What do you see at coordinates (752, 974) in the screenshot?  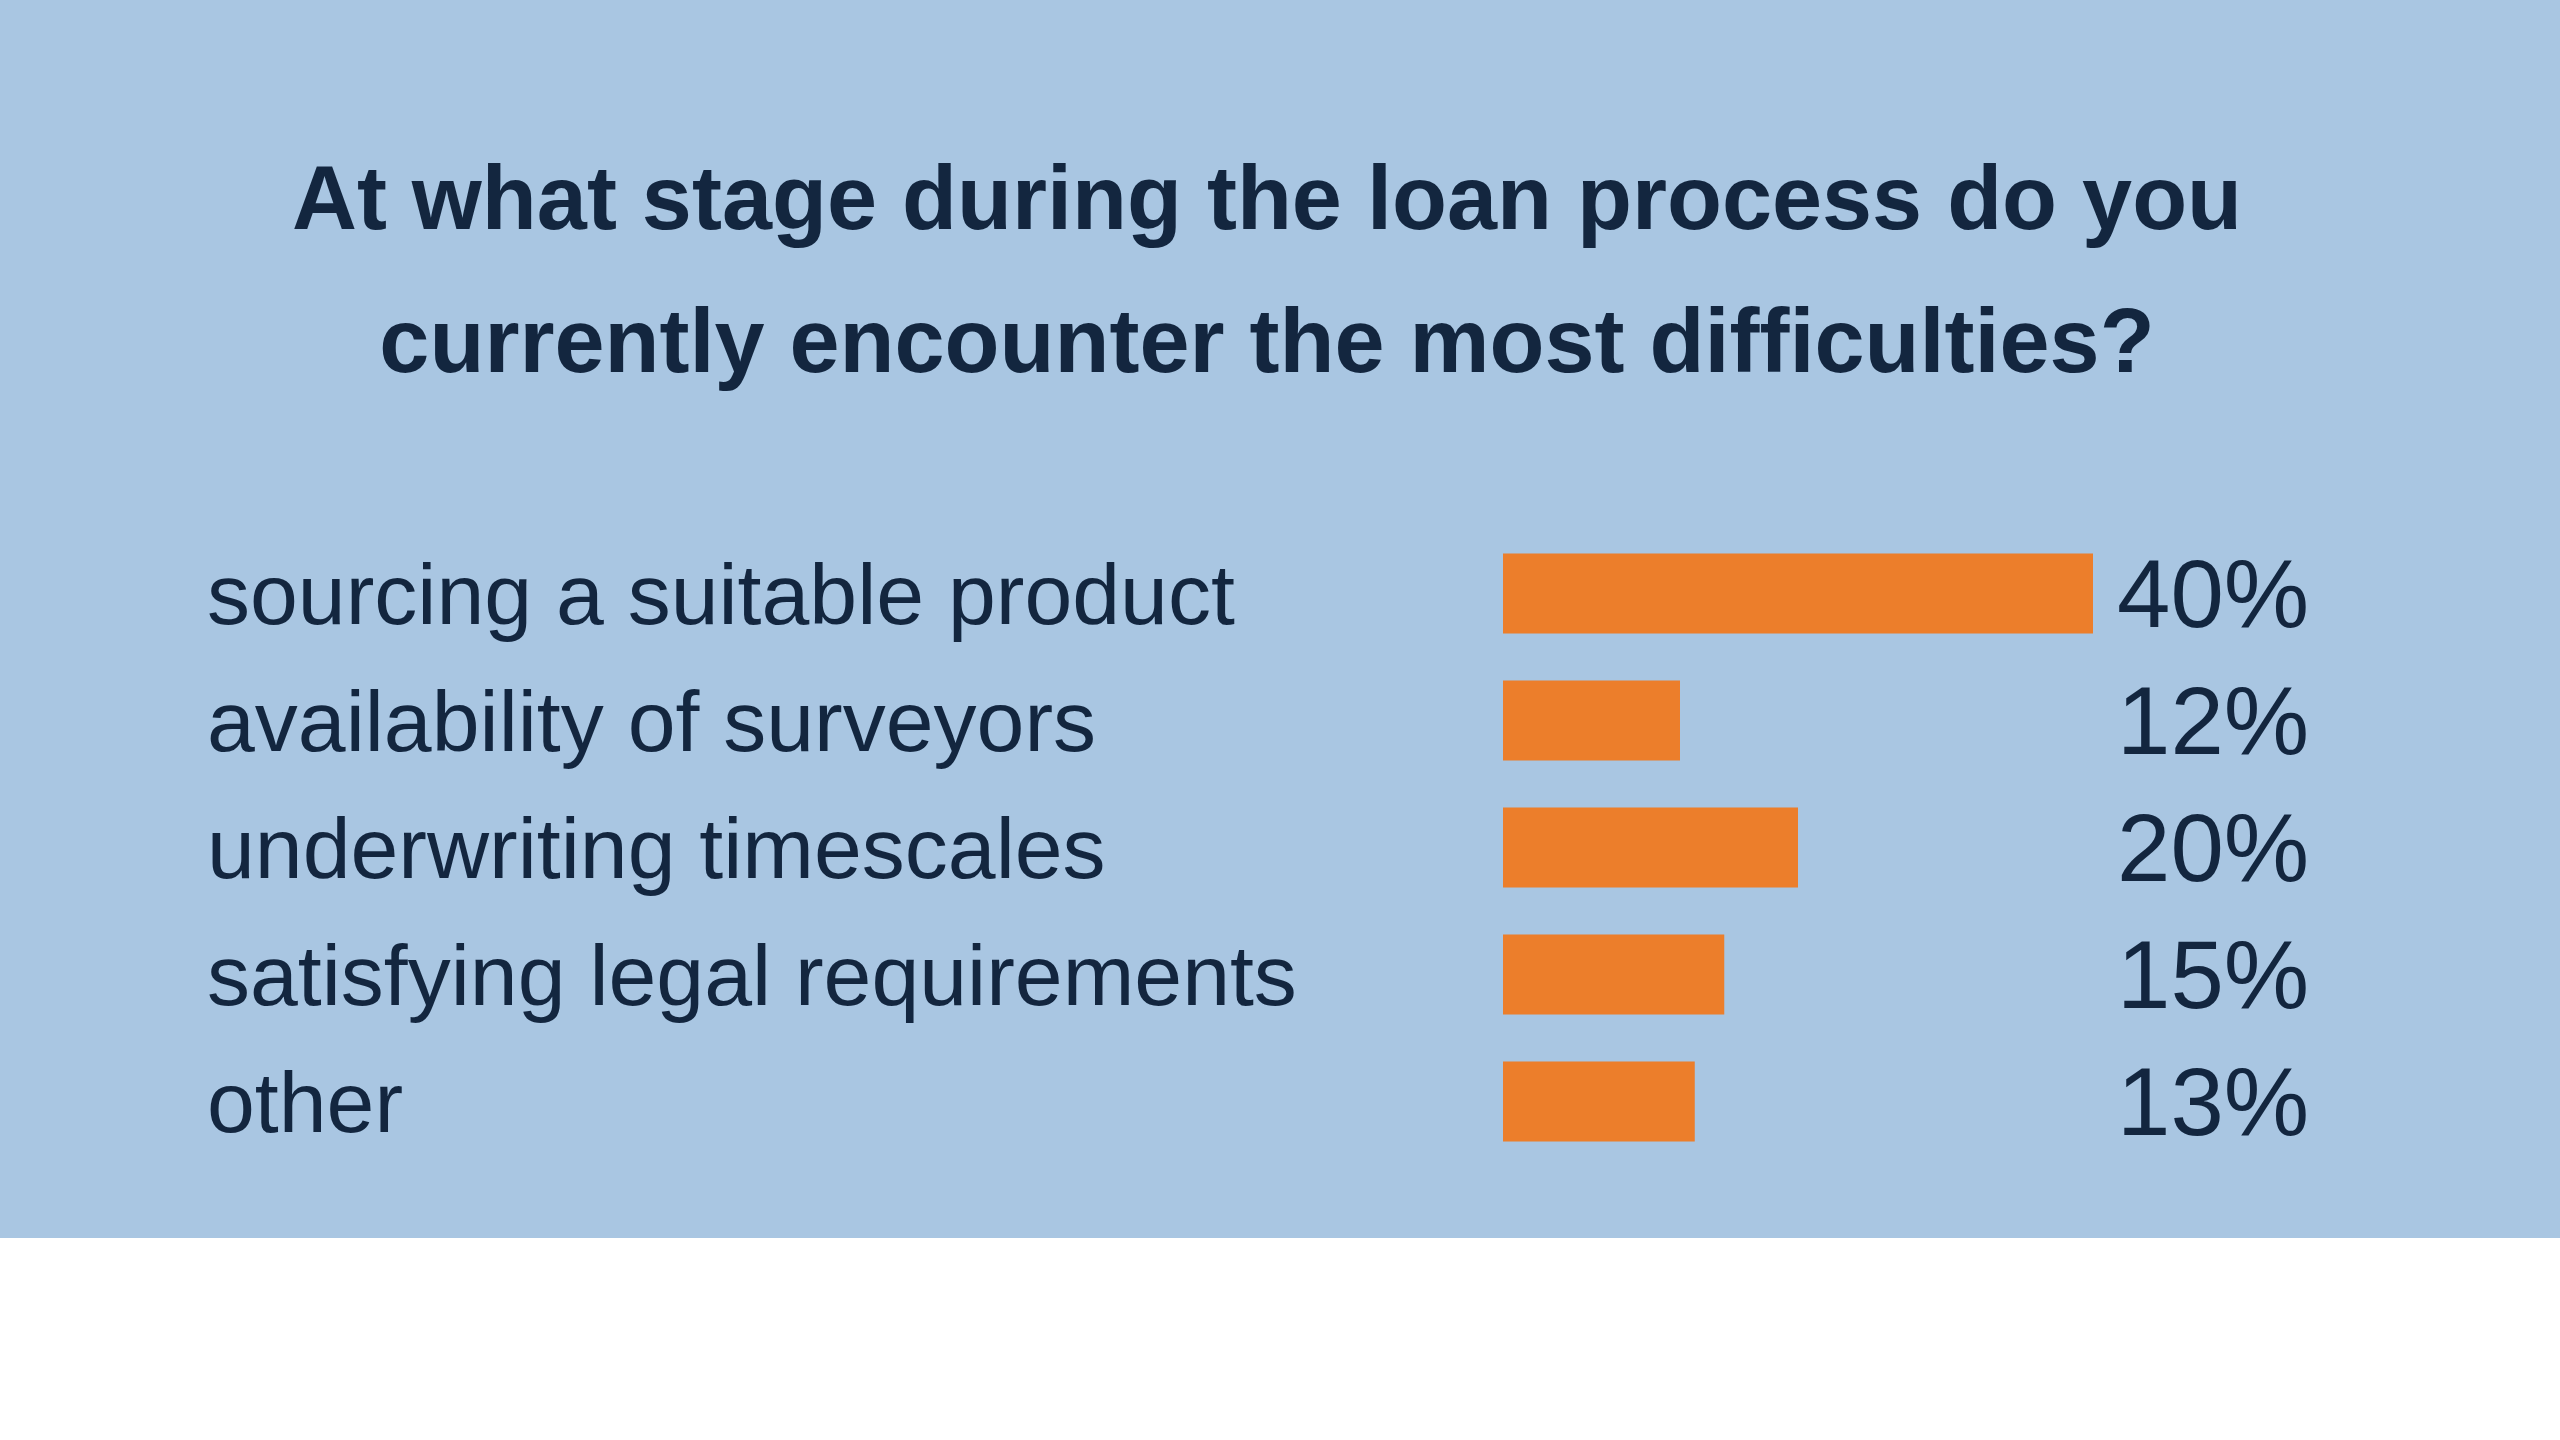 I see `y-tick-label: satisfying legal requirements` at bounding box center [752, 974].